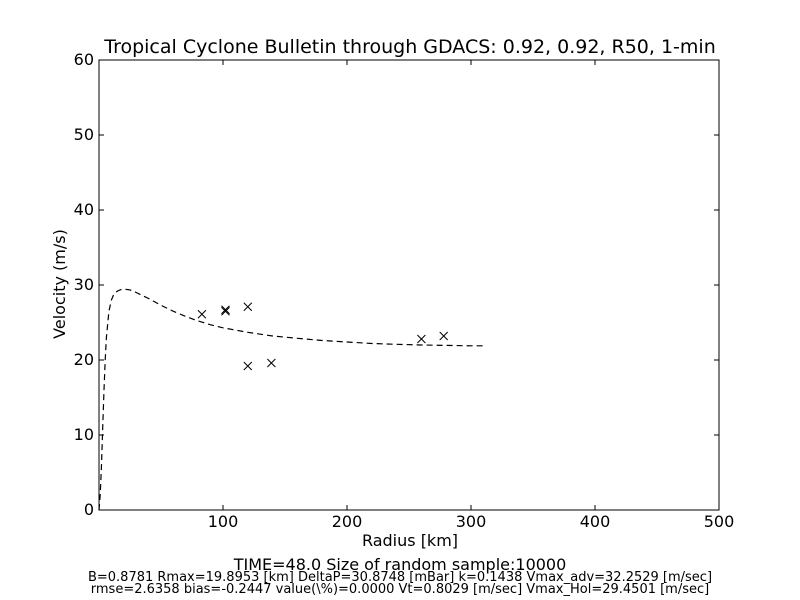  Describe the element at coordinates (84, 359) in the screenshot. I see `y-tick-label: 20` at that location.